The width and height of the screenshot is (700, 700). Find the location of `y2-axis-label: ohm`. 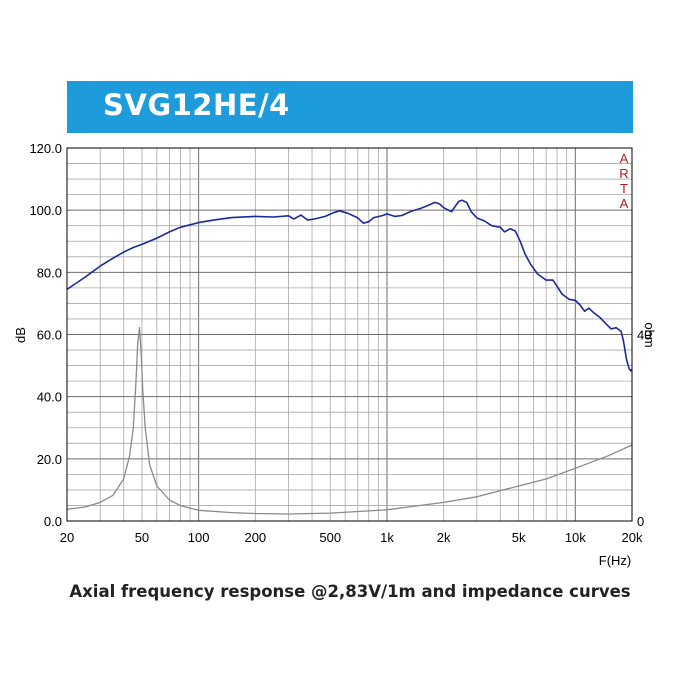

y2-axis-label: ohm is located at coordinates (649, 334).